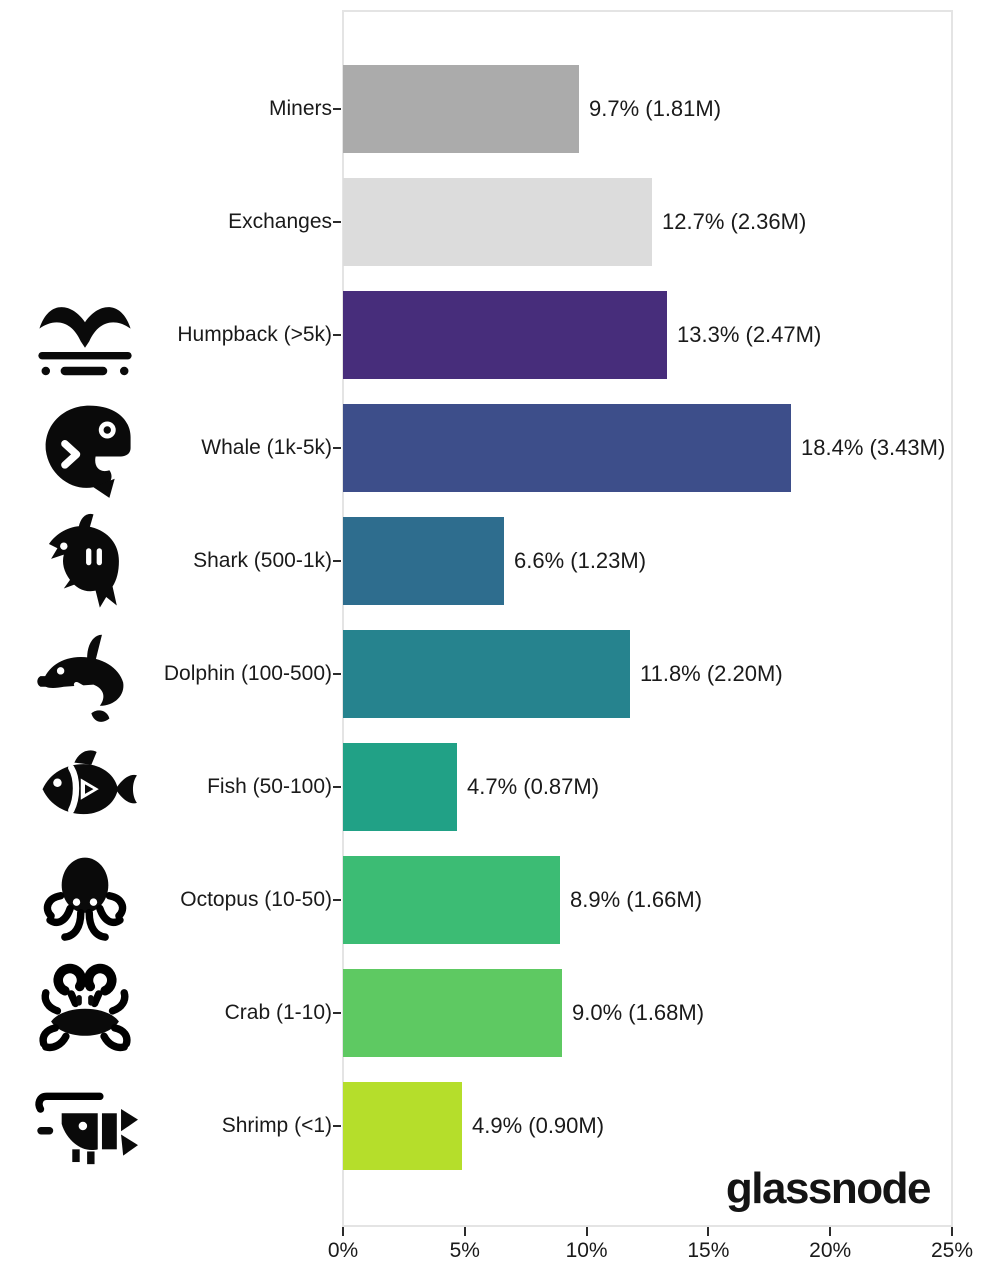  Describe the element at coordinates (734, 221) in the screenshot. I see `bar-value-label: 12.7% (2.36M)` at that location.